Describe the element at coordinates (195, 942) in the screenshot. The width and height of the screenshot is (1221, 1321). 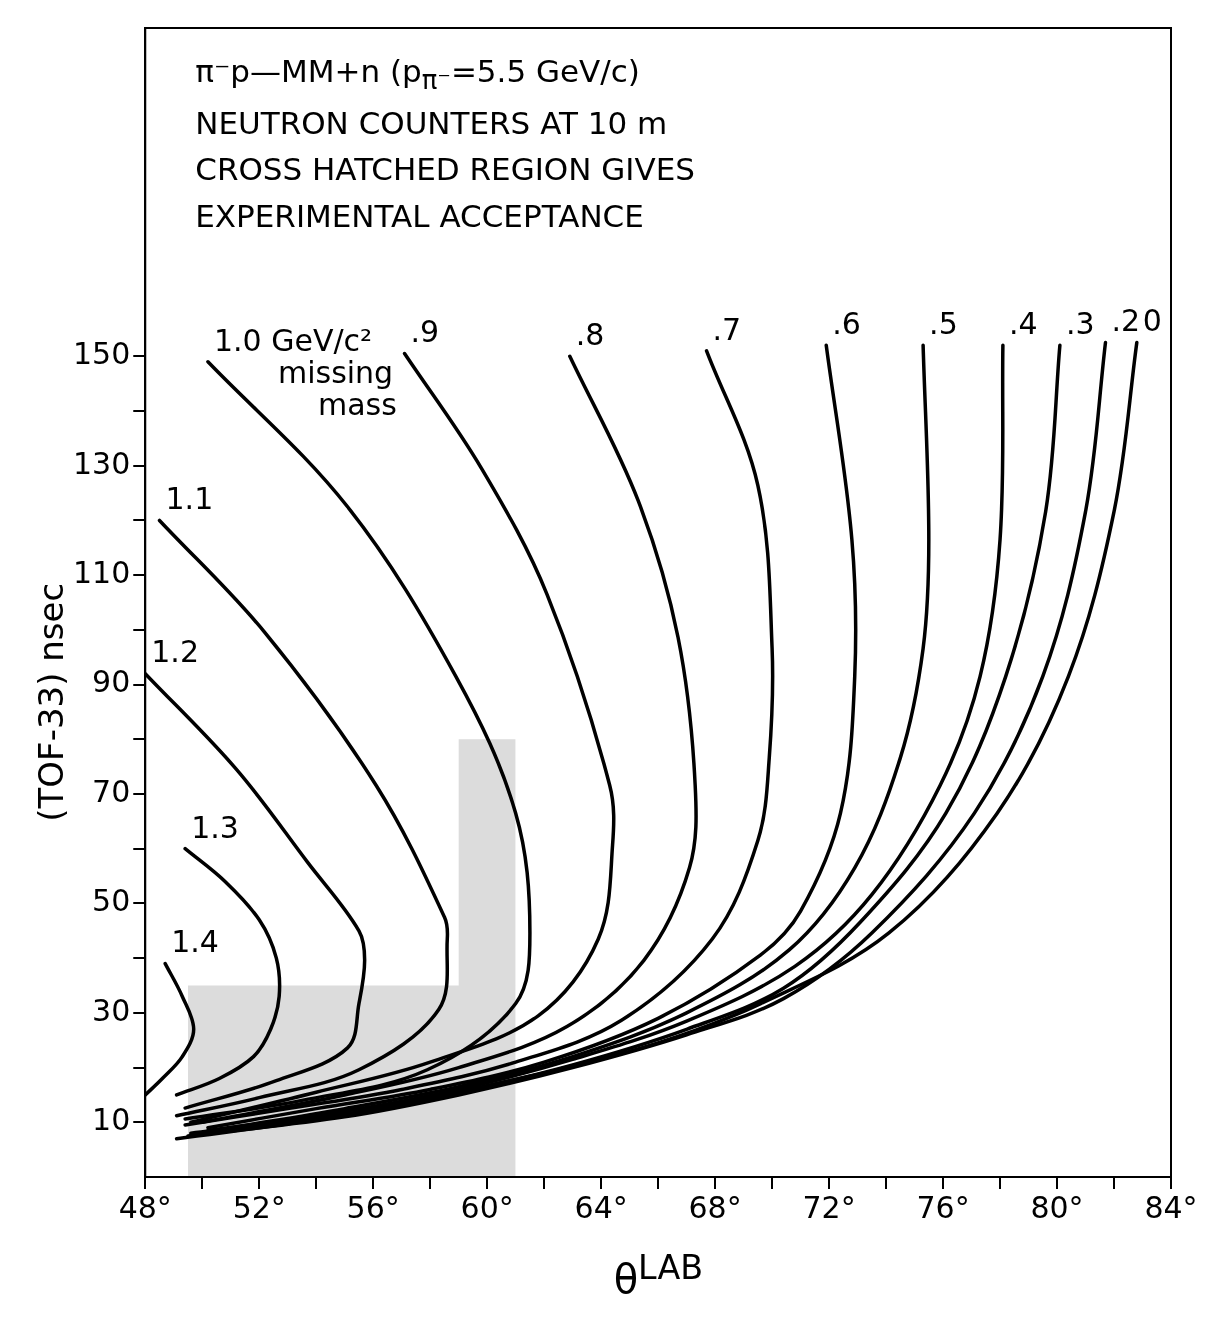
I see `series-label: 1.4` at that location.